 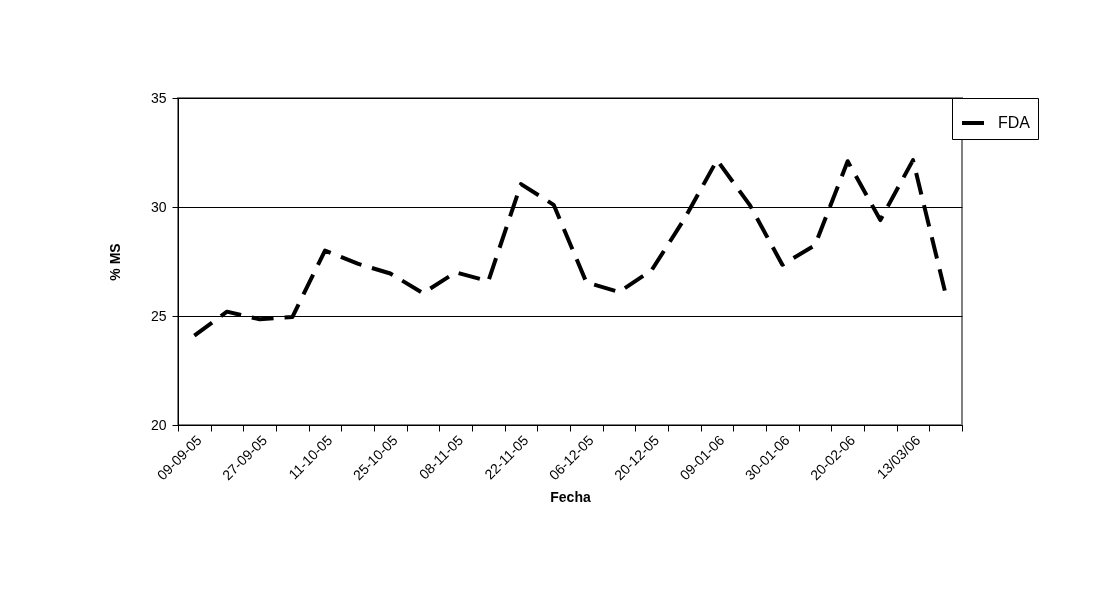 What do you see at coordinates (158, 206) in the screenshot?
I see `y-tick-label: 30` at bounding box center [158, 206].